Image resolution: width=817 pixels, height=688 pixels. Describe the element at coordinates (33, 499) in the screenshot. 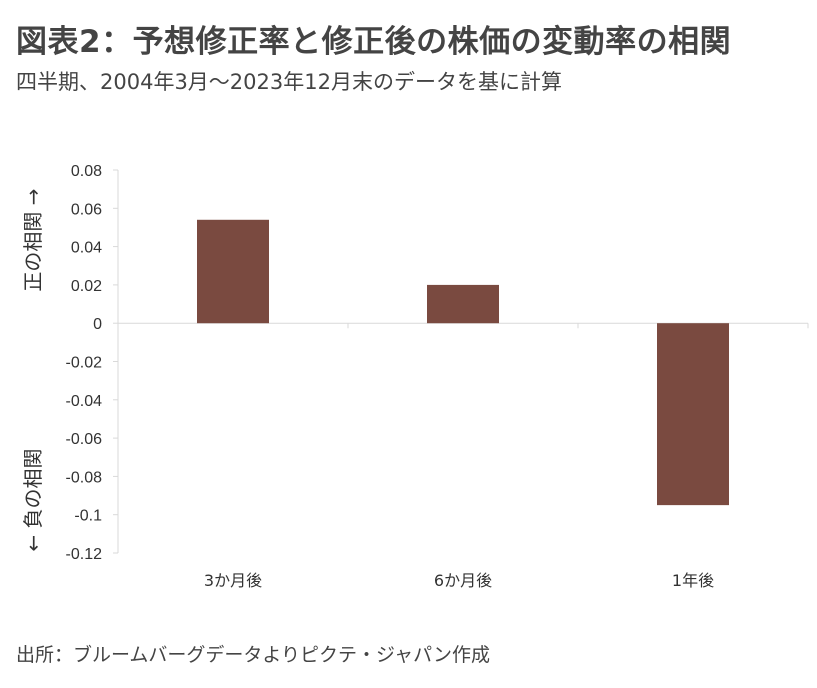

I see `y-label-negative: ← 負の相関` at that location.